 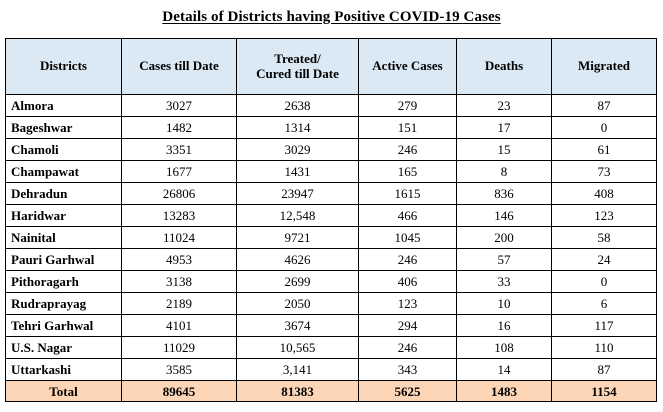 I want to click on cell-active: 165, so click(x=407, y=171).